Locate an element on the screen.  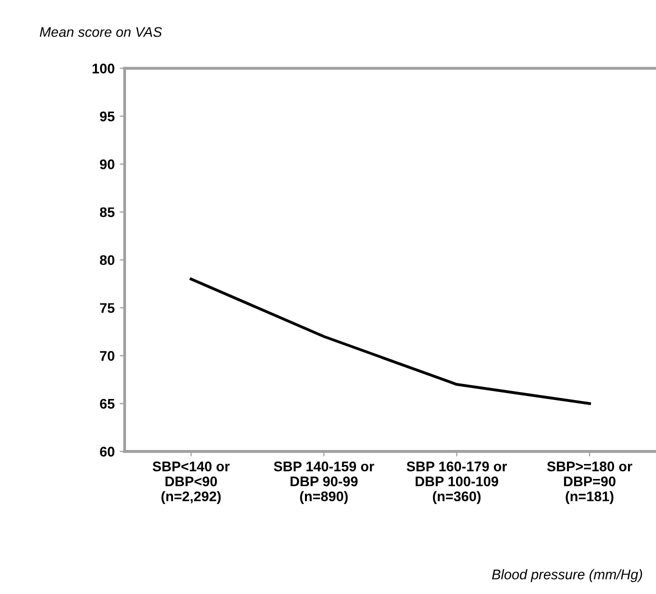
y-tick-label: 95 is located at coordinates (107, 117).